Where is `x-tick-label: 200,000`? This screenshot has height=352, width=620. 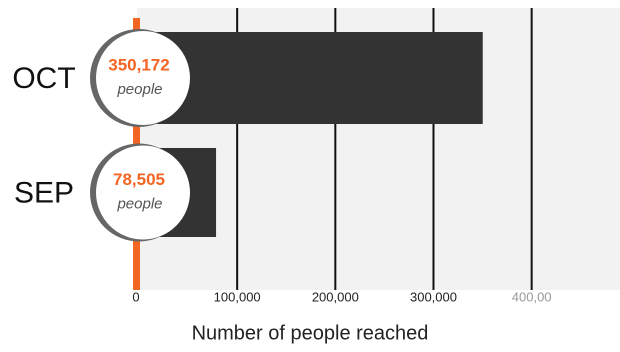
x-tick-label: 200,000 is located at coordinates (335, 296).